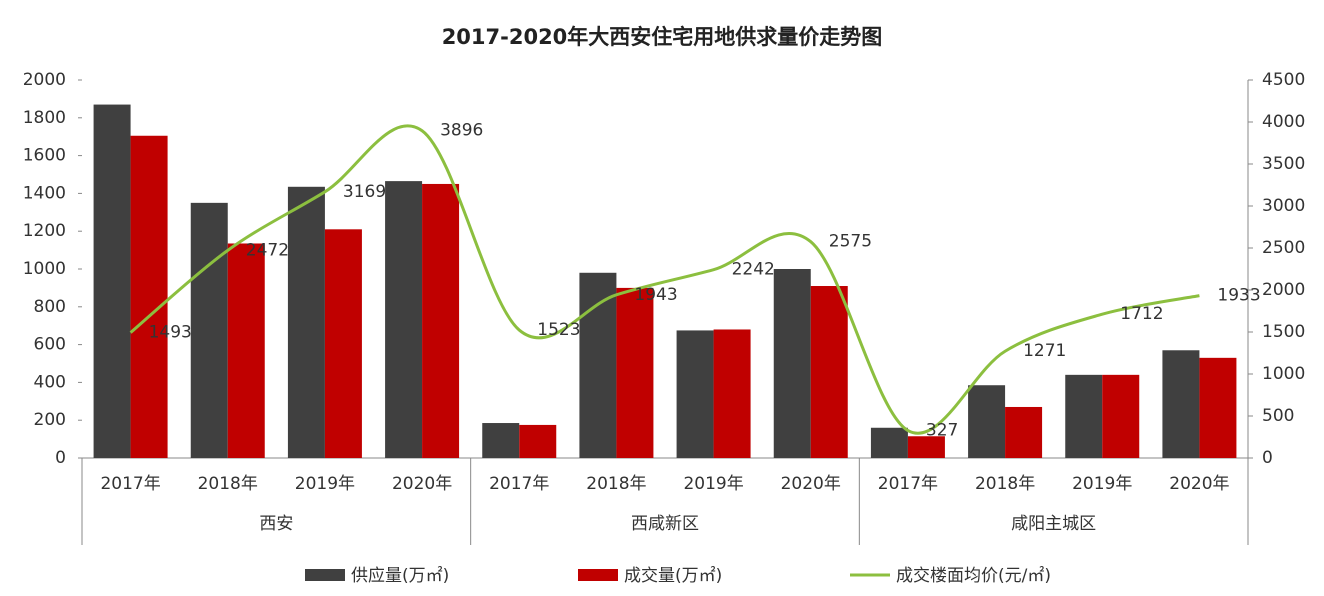  What do you see at coordinates (44, 118) in the screenshot?
I see `y-tick-label: 1800` at bounding box center [44, 118].